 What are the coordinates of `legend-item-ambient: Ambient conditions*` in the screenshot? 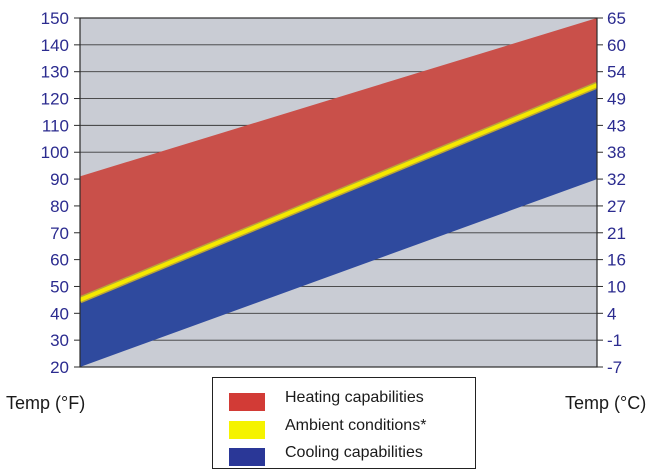 It's located at (344, 427).